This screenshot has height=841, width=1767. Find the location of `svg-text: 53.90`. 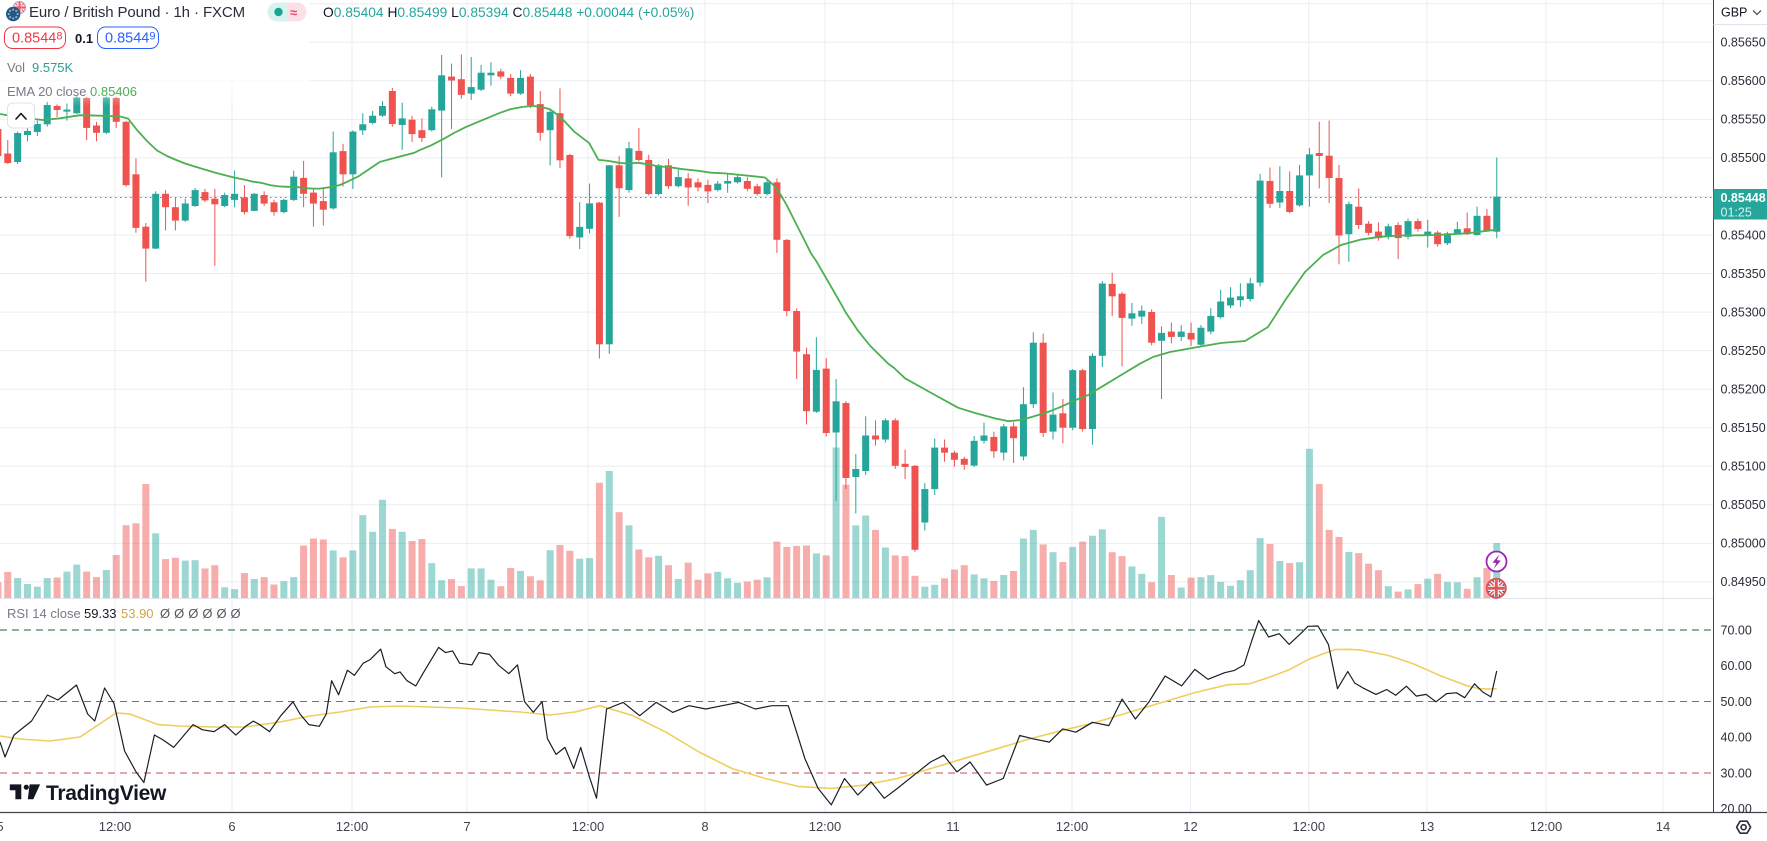

svg-text: 53.90 is located at coordinates (137, 613).